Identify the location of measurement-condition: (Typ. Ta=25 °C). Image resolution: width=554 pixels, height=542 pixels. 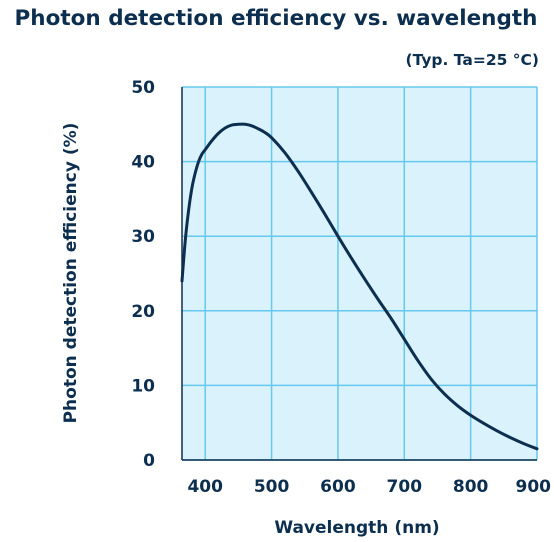
(473, 60).